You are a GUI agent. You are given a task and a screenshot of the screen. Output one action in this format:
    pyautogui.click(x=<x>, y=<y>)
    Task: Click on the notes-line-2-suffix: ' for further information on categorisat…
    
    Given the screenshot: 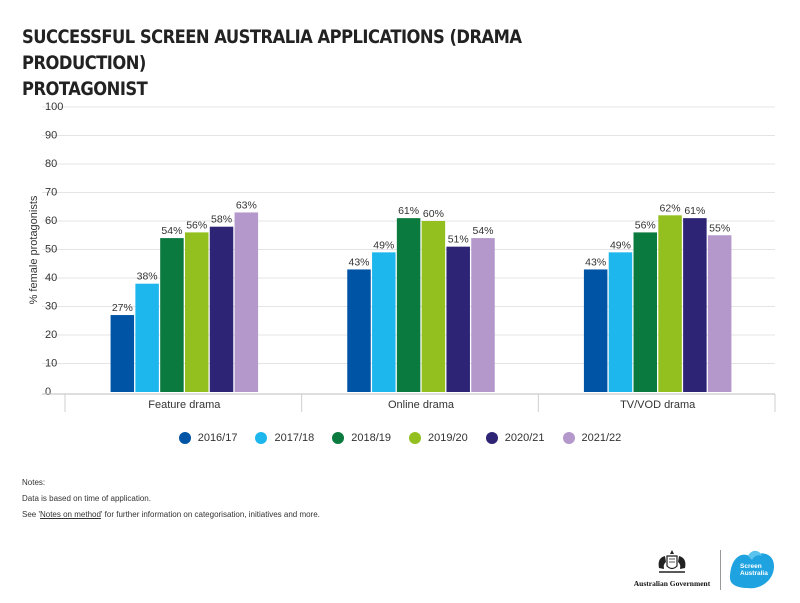 What is the action you would take?
    pyautogui.click(x=210, y=514)
    